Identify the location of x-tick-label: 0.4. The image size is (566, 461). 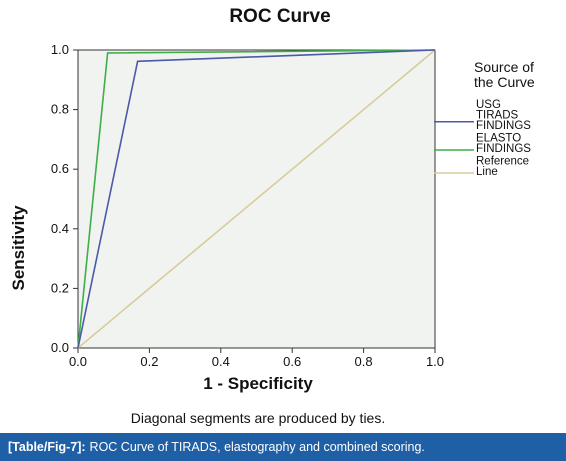
(221, 361).